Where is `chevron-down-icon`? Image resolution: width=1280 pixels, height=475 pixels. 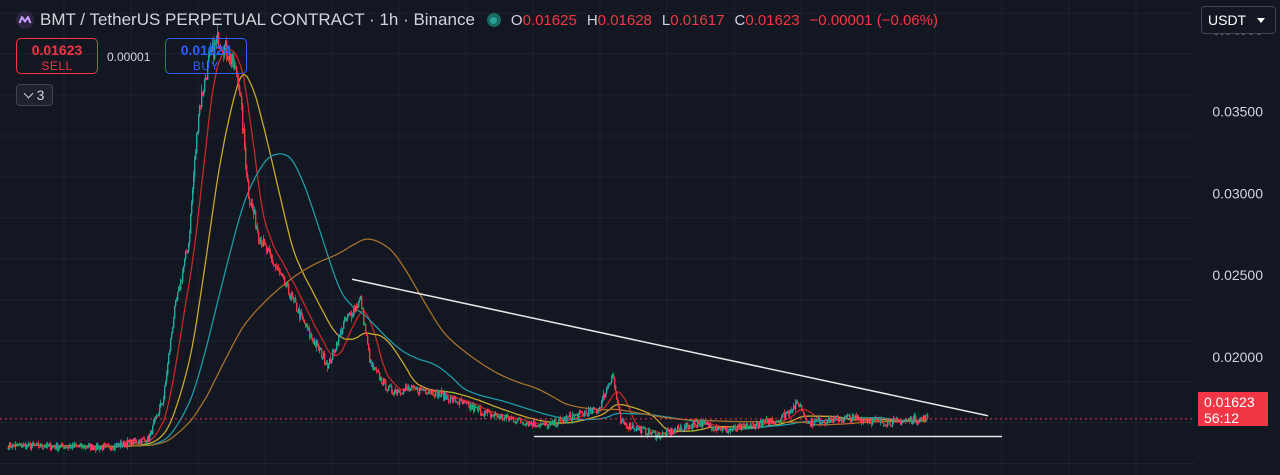
chevron-down-icon is located at coordinates (28, 93).